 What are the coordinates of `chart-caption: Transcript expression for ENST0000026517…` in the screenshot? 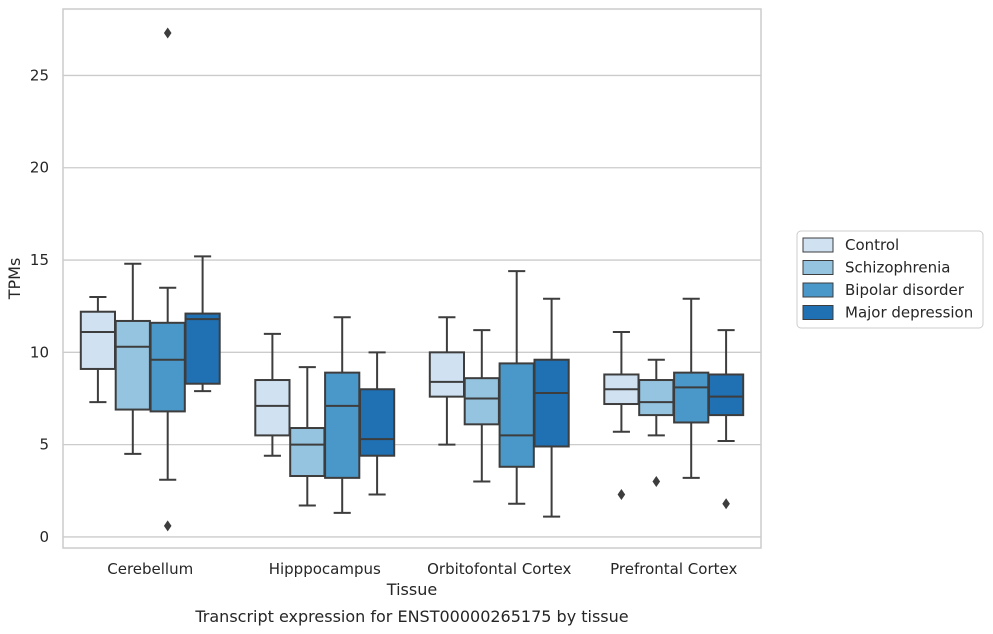 It's located at (411, 616).